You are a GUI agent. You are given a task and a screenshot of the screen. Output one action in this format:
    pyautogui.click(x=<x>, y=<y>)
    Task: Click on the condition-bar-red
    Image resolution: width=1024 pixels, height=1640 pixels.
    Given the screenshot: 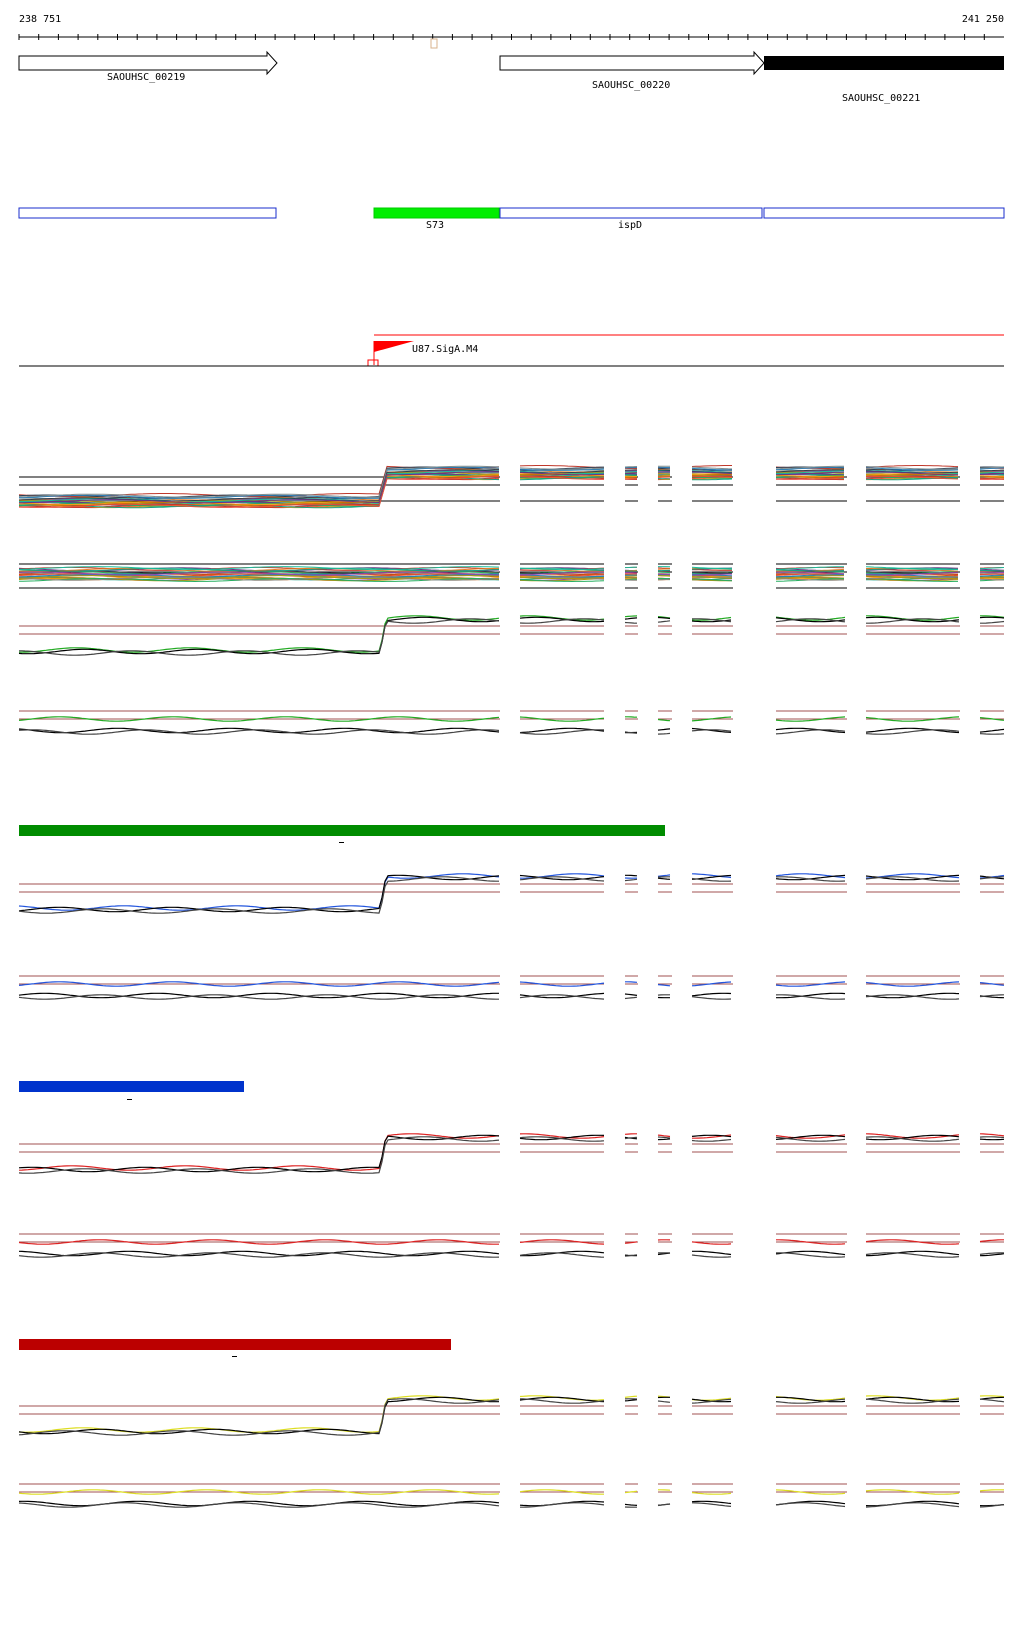 What is the action you would take?
    pyautogui.click(x=235, y=1344)
    